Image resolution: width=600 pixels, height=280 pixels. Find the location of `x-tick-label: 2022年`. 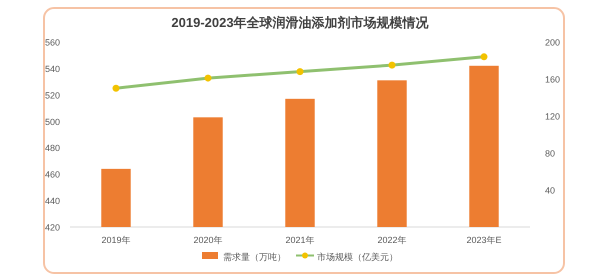

x-tick-label: 2022年 is located at coordinates (392, 240).